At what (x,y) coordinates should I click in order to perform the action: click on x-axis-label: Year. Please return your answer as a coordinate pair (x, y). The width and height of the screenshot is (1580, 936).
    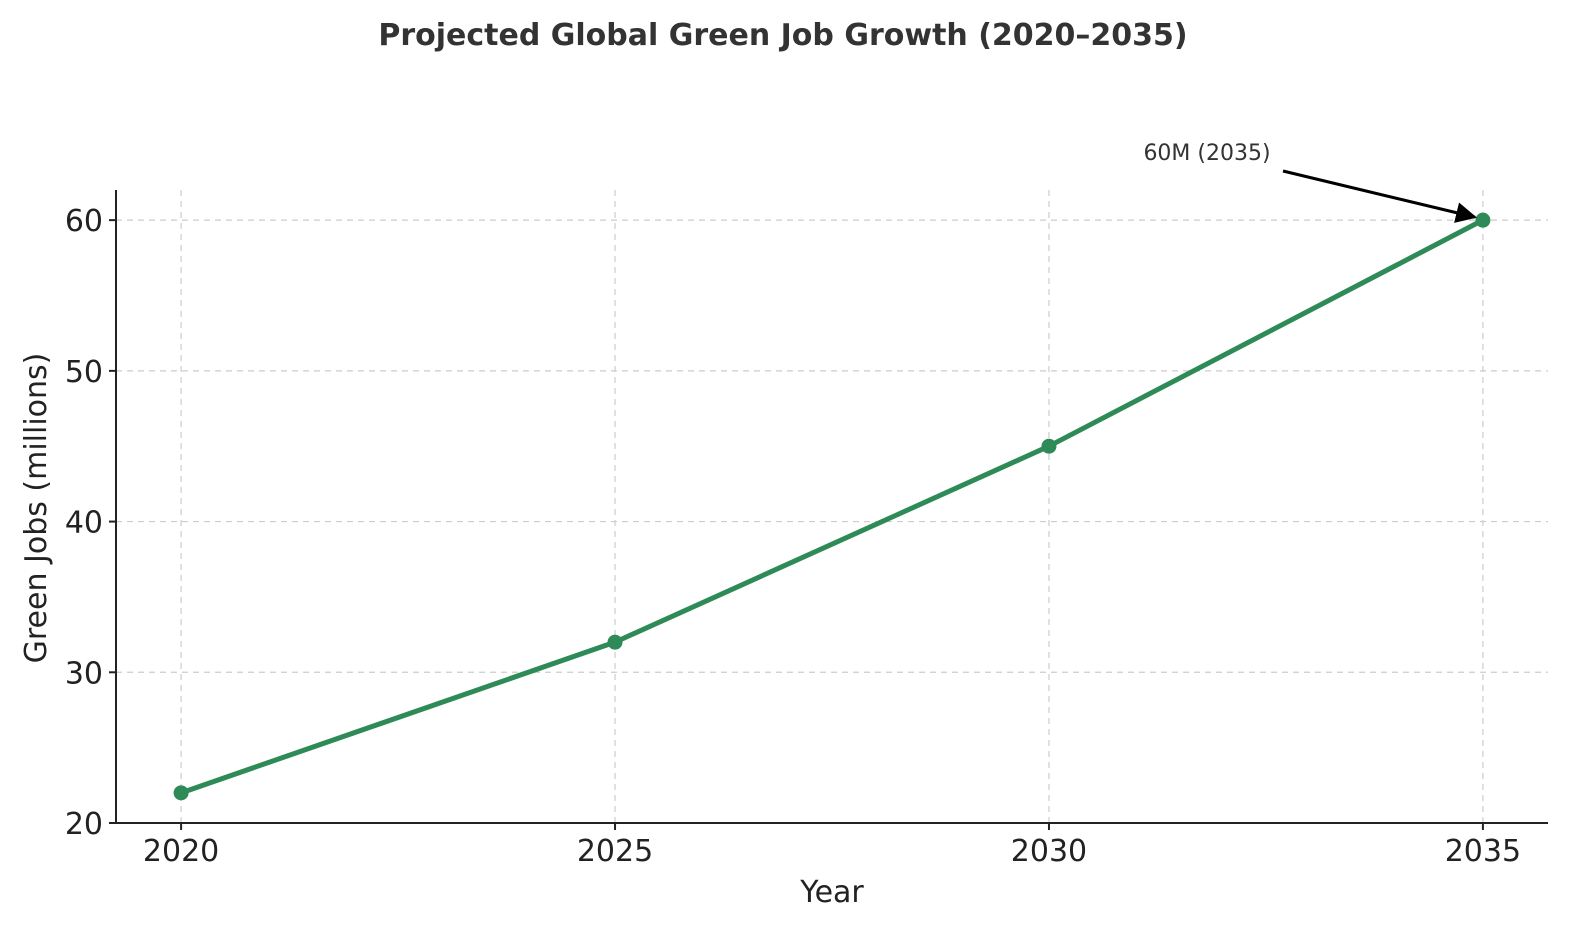
    Looking at the image, I should click on (831, 892).